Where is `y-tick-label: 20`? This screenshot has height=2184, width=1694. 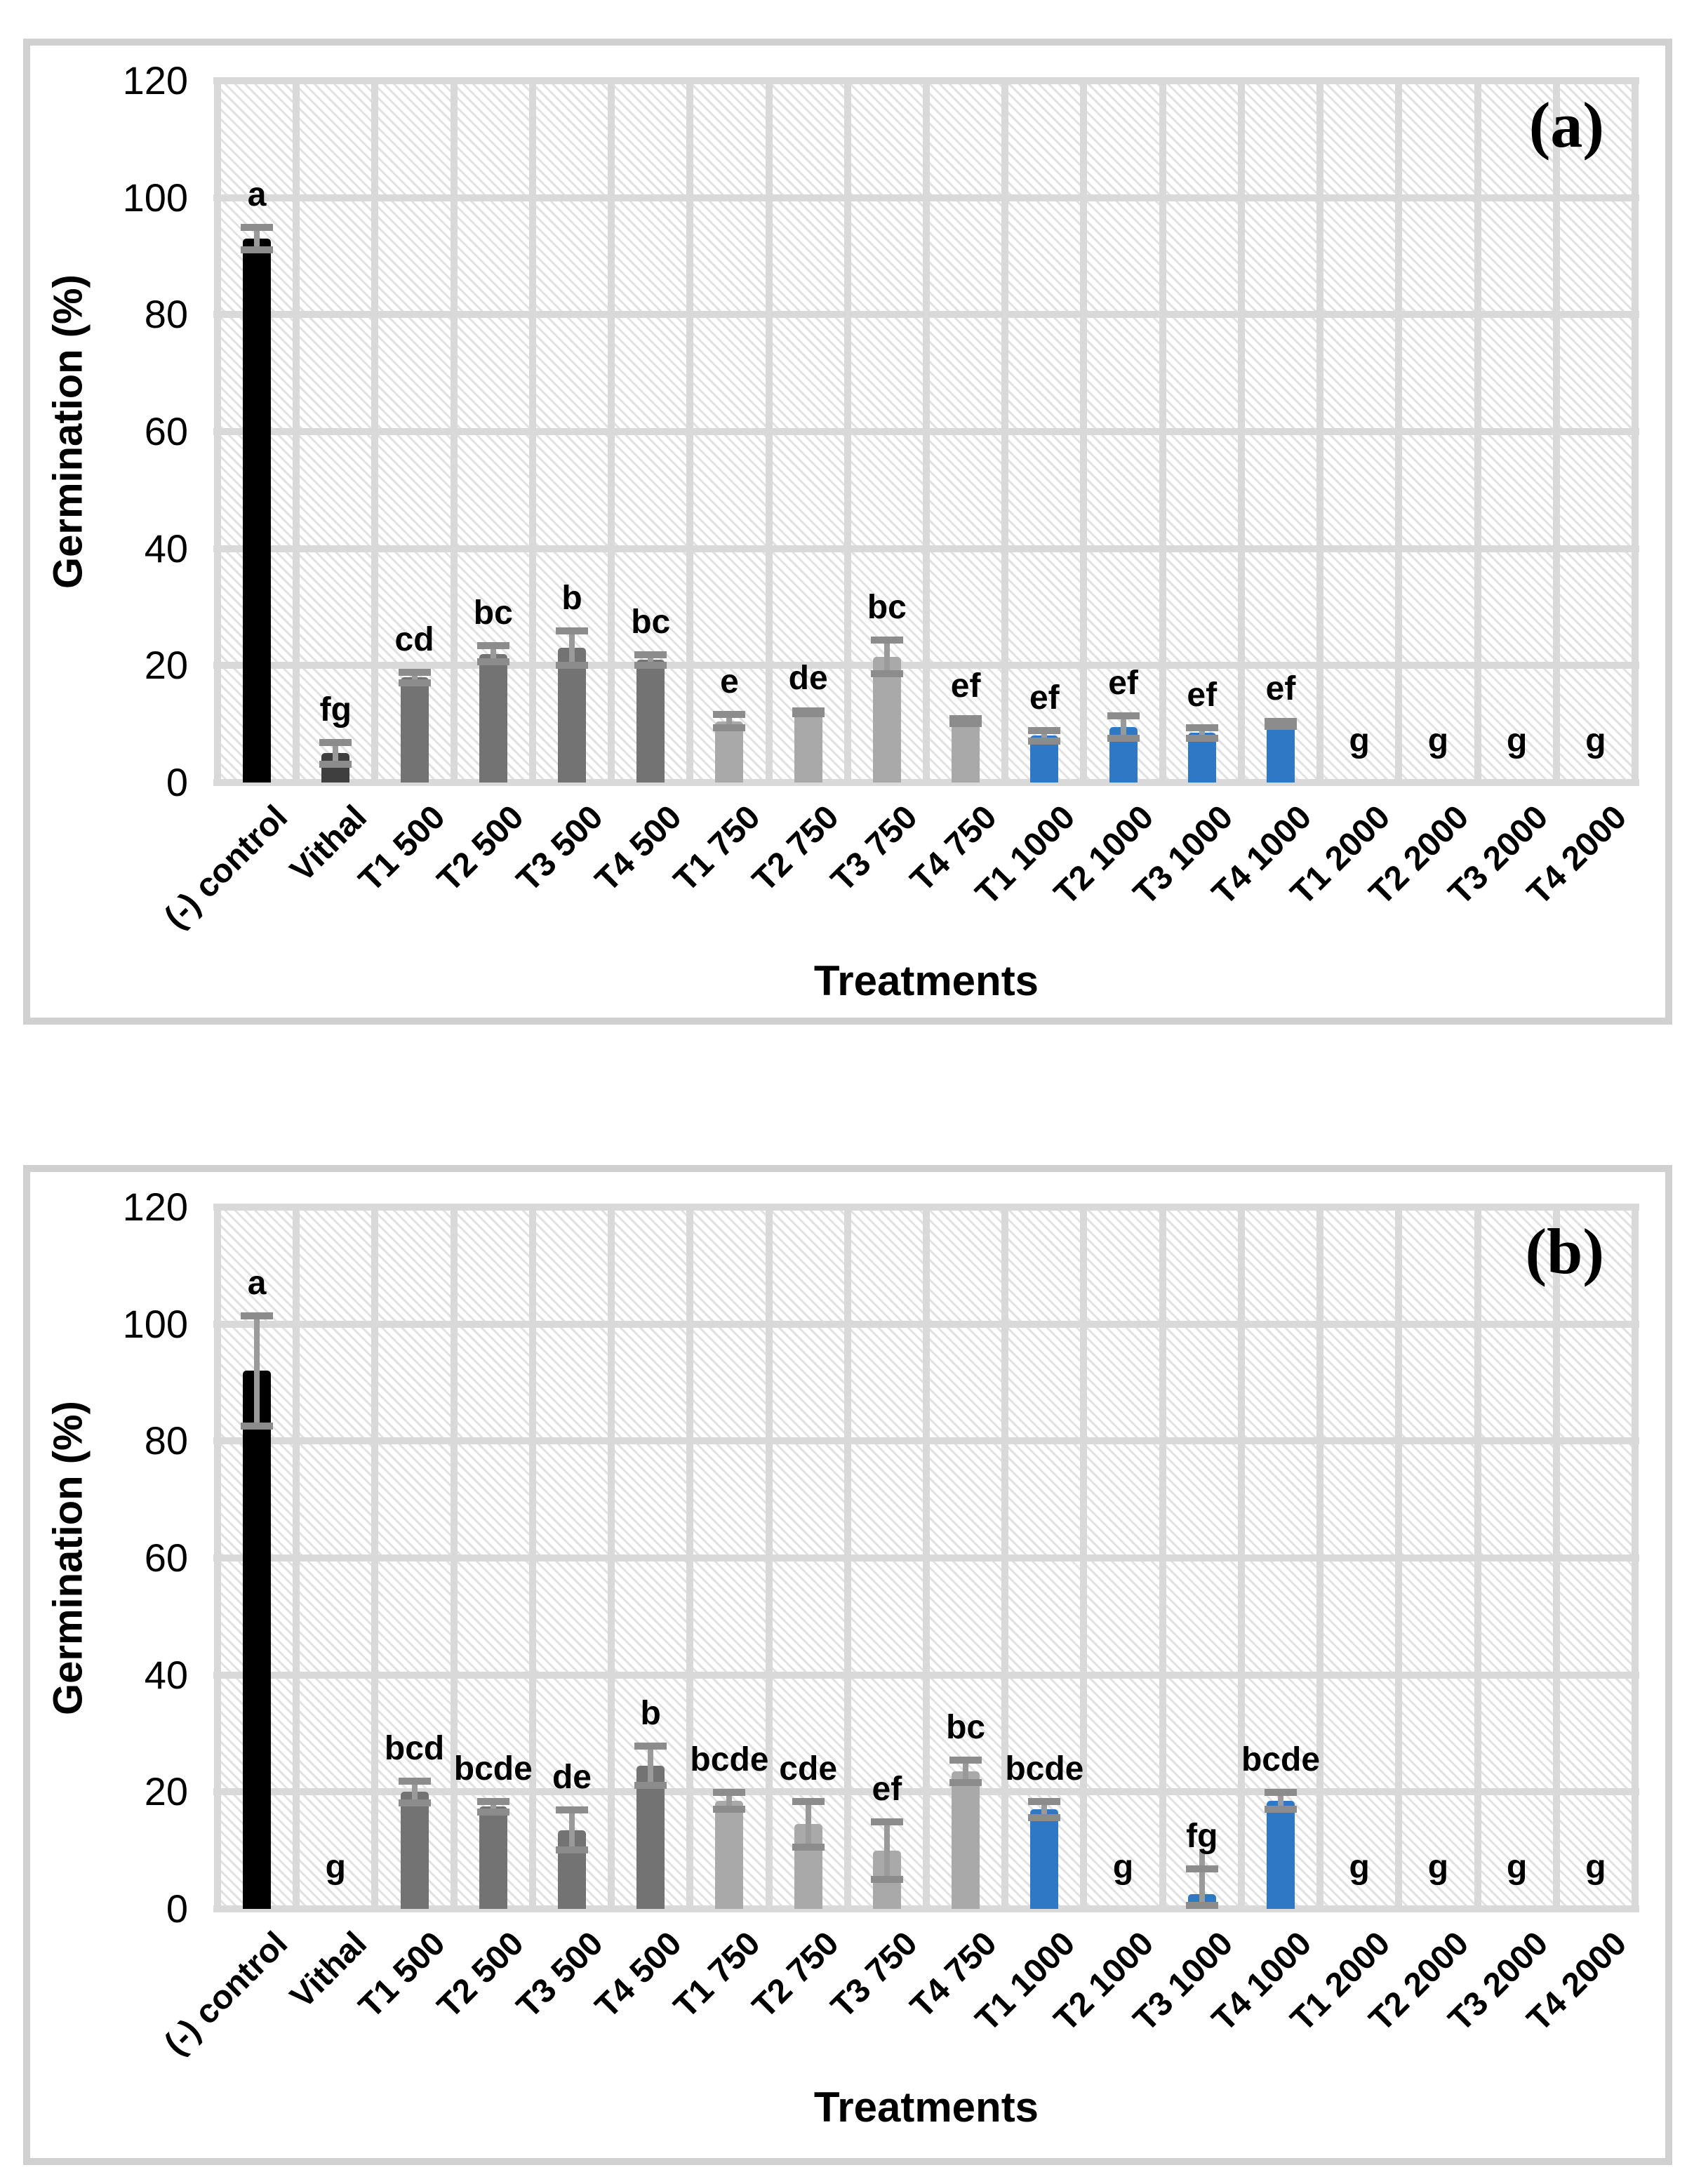
y-tick-label: 20 is located at coordinates (166, 666).